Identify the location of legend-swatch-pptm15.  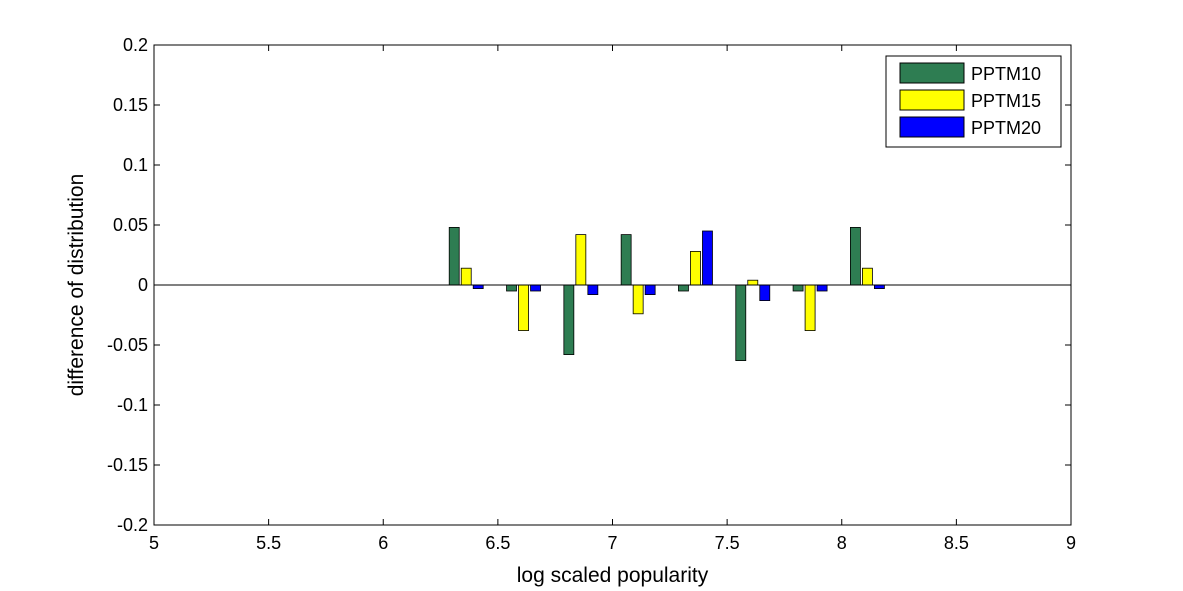
(932, 100).